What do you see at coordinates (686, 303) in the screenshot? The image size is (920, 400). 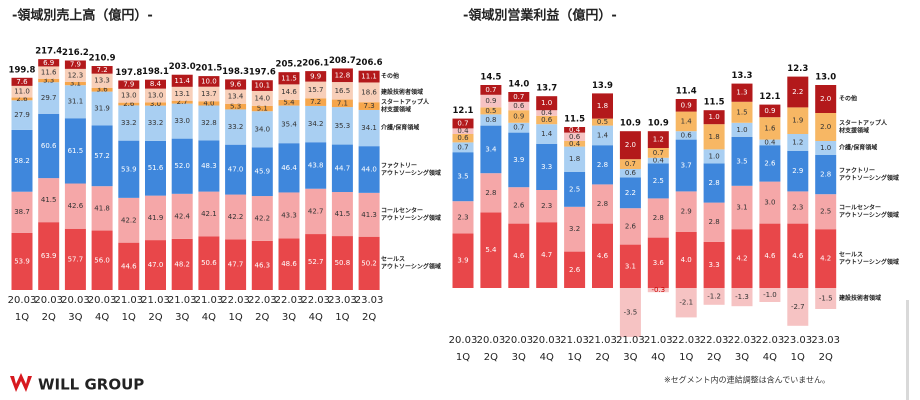 I see `segment-label: -2.1` at bounding box center [686, 303].